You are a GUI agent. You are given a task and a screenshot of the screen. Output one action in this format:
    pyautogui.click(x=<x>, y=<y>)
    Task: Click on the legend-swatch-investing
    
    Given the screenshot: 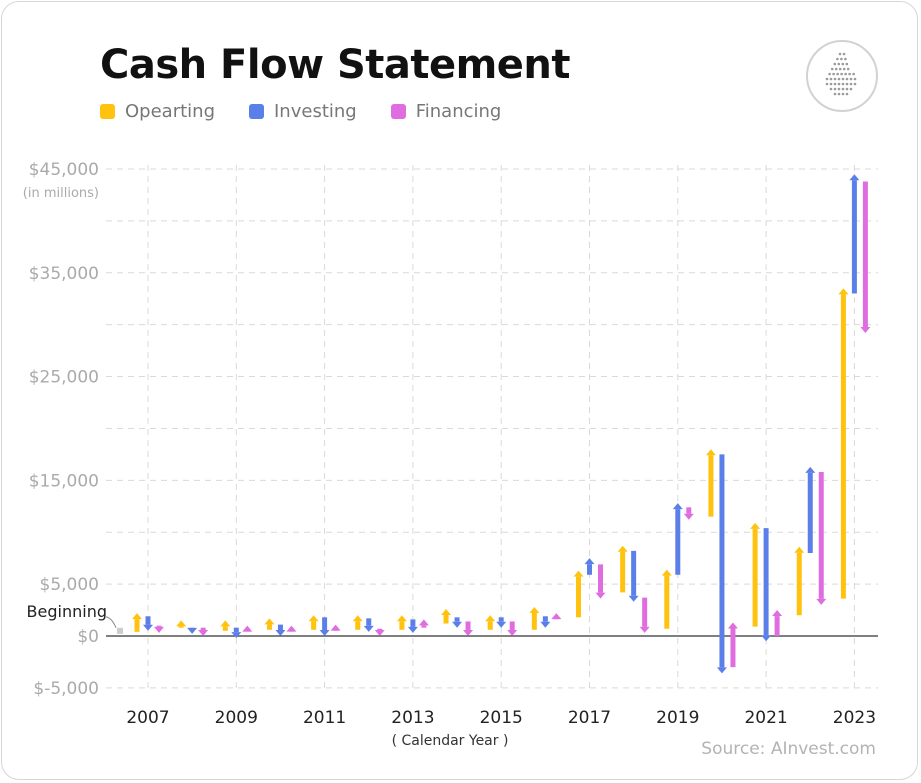 What is the action you would take?
    pyautogui.click(x=256, y=111)
    